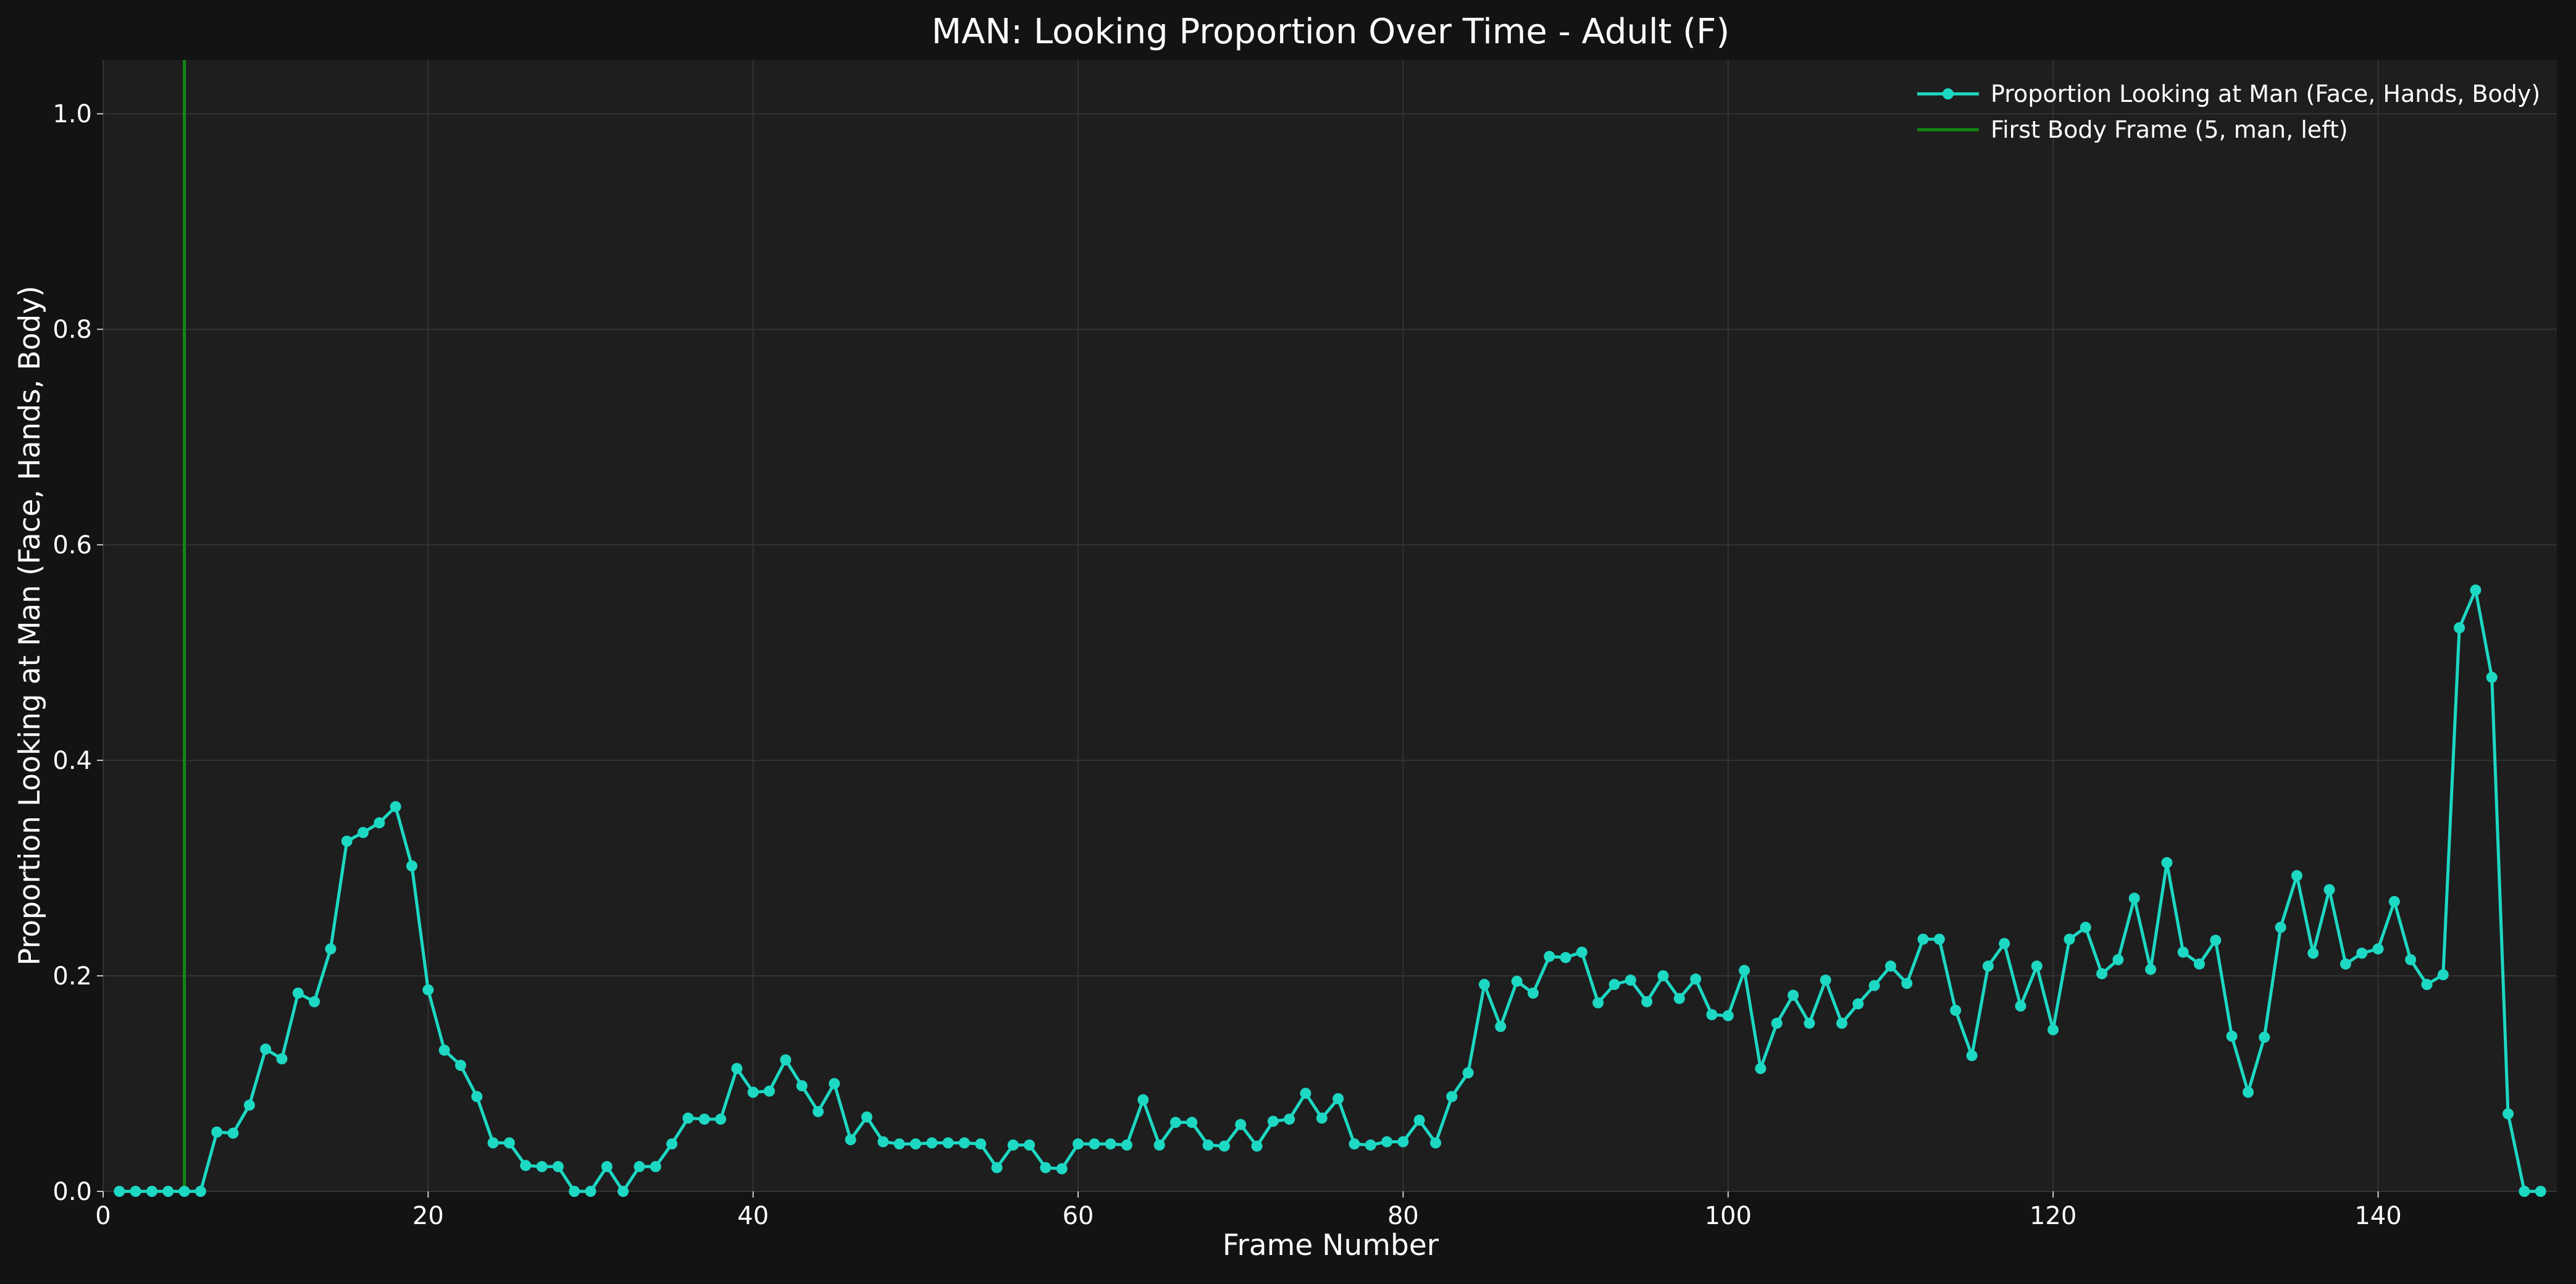 The width and height of the screenshot is (2576, 1284). Describe the element at coordinates (72, 330) in the screenshot. I see `y-tick-label: 0.8` at that location.